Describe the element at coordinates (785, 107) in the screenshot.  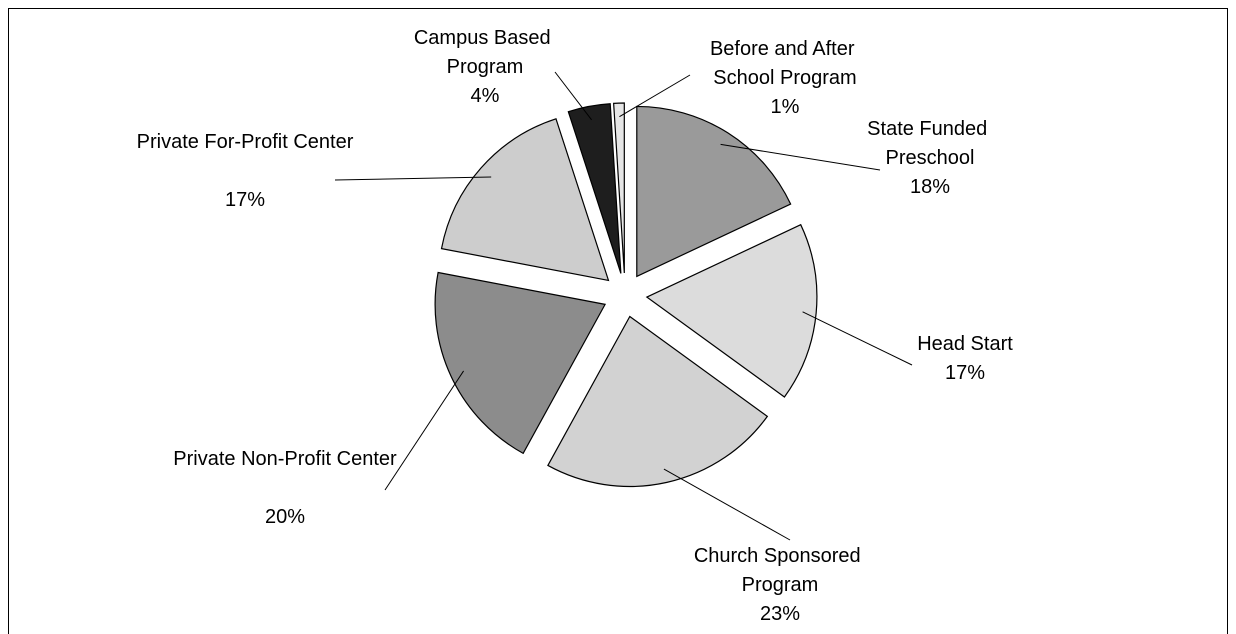
I see `slice-value-label: 1%` at that location.